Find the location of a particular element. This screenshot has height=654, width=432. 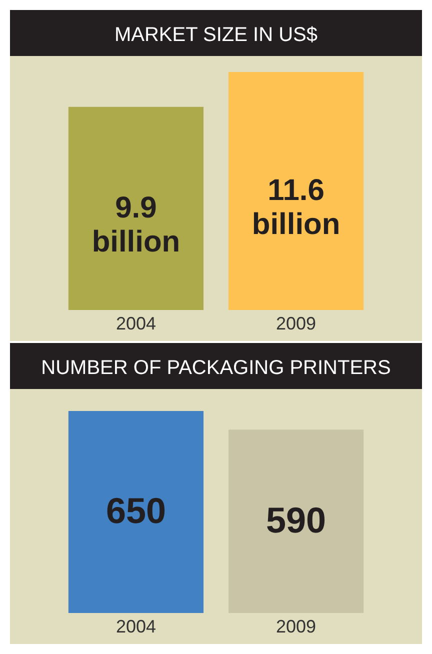

data-label: 650 is located at coordinates (136, 510).